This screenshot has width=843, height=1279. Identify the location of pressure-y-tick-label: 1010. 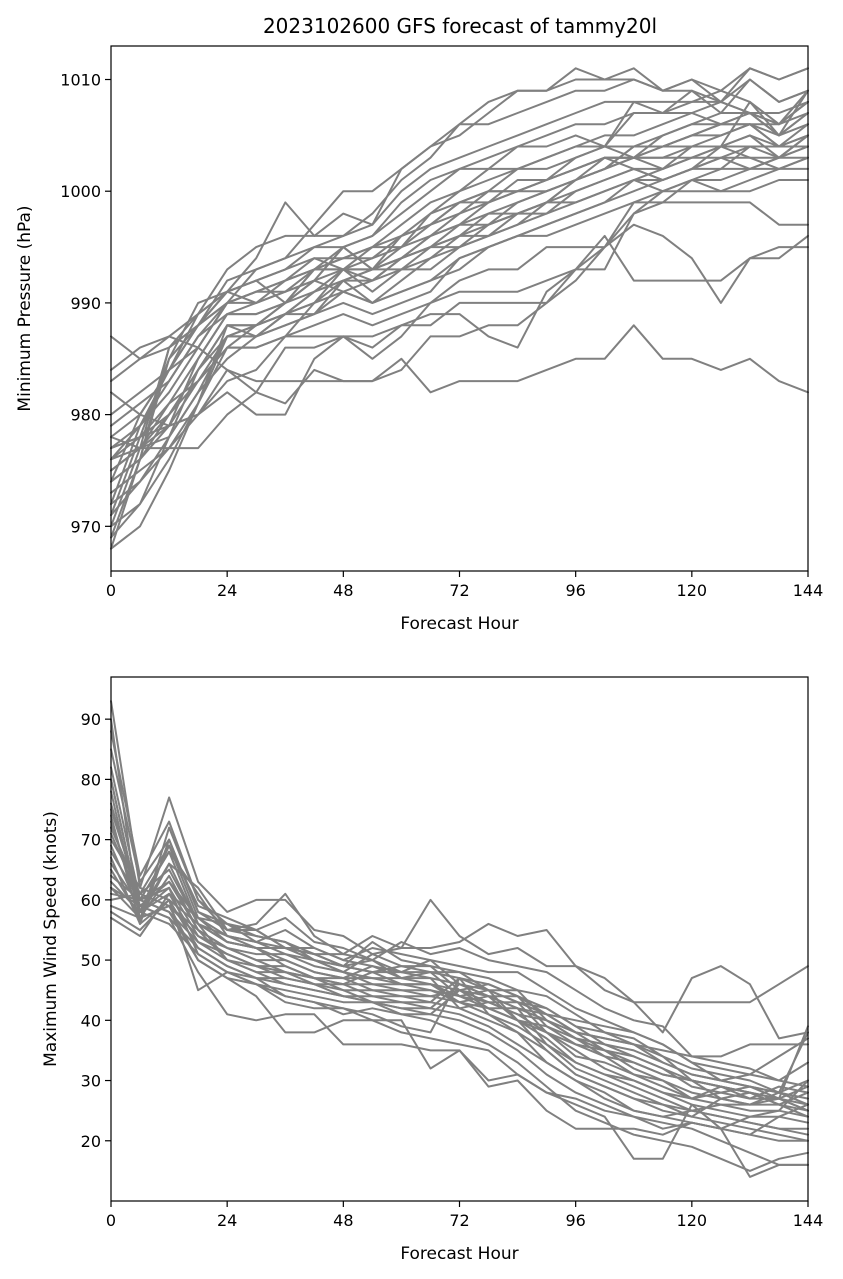
(80, 80).